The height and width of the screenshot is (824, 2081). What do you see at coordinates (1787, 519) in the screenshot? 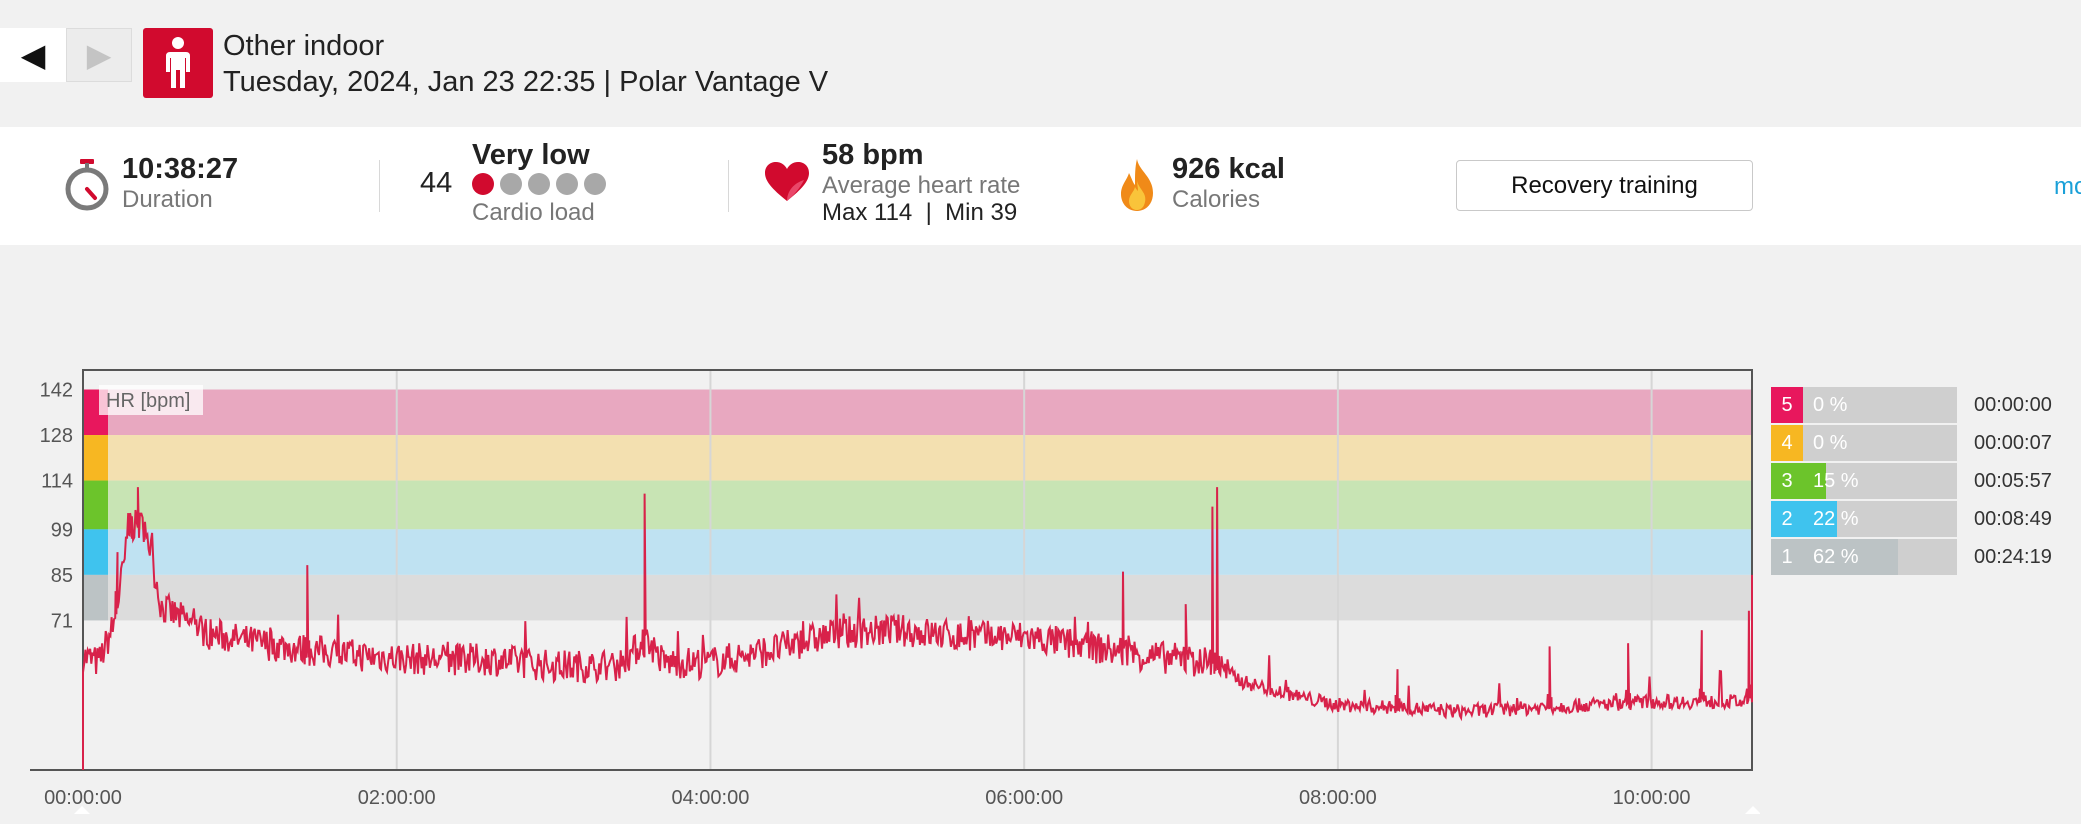
I see `zone-number: 2` at bounding box center [1787, 519].